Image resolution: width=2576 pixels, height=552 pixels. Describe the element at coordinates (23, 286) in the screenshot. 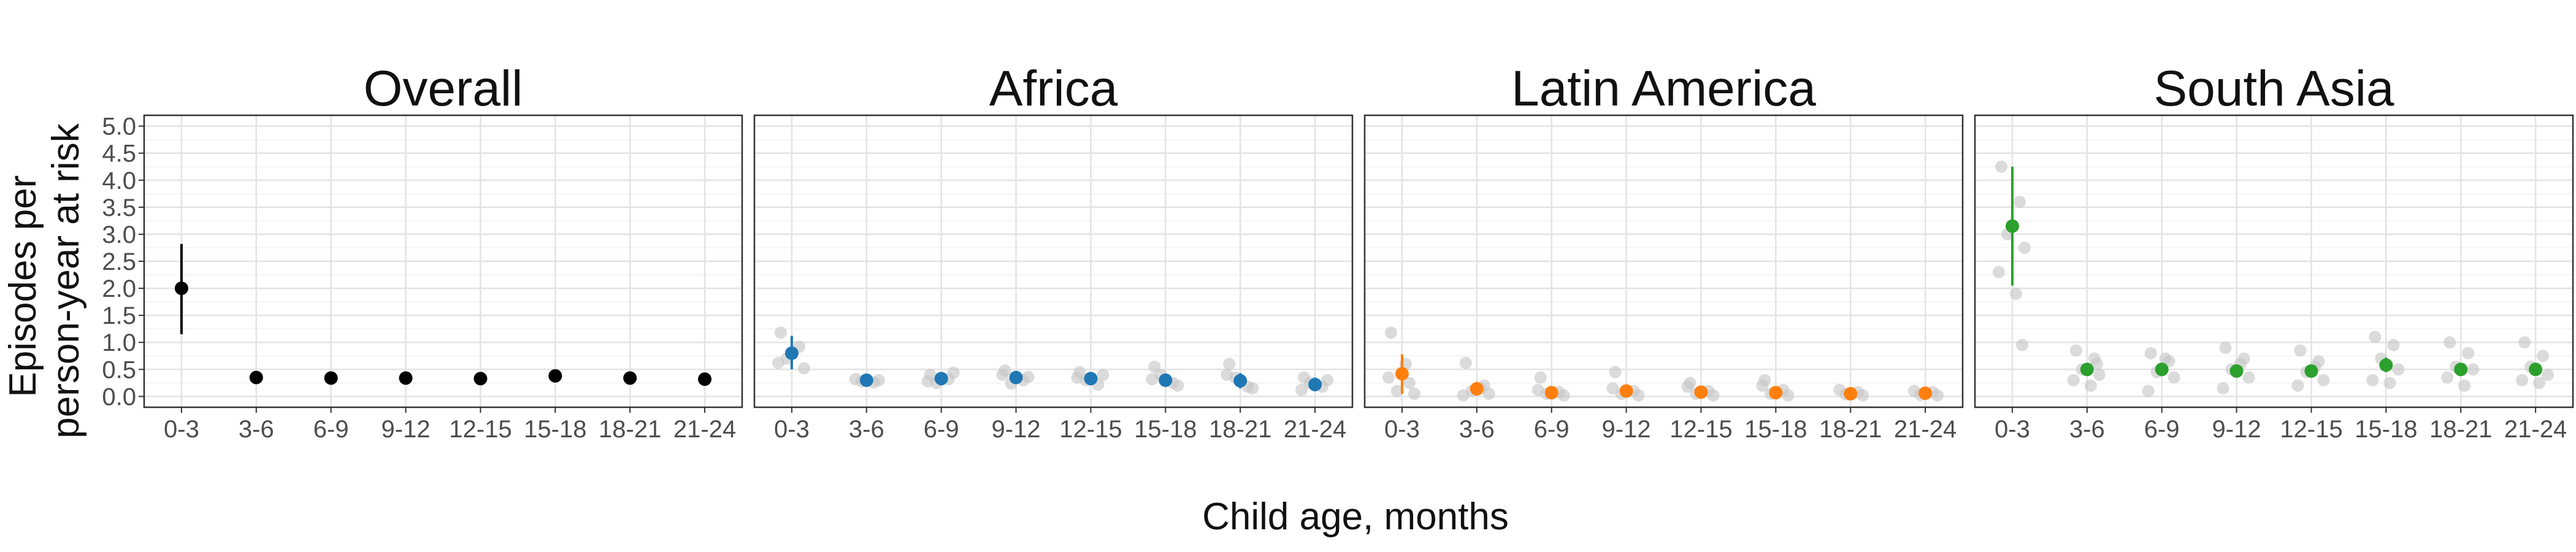

I see `y-axis-title-line1: Episodes per` at that location.